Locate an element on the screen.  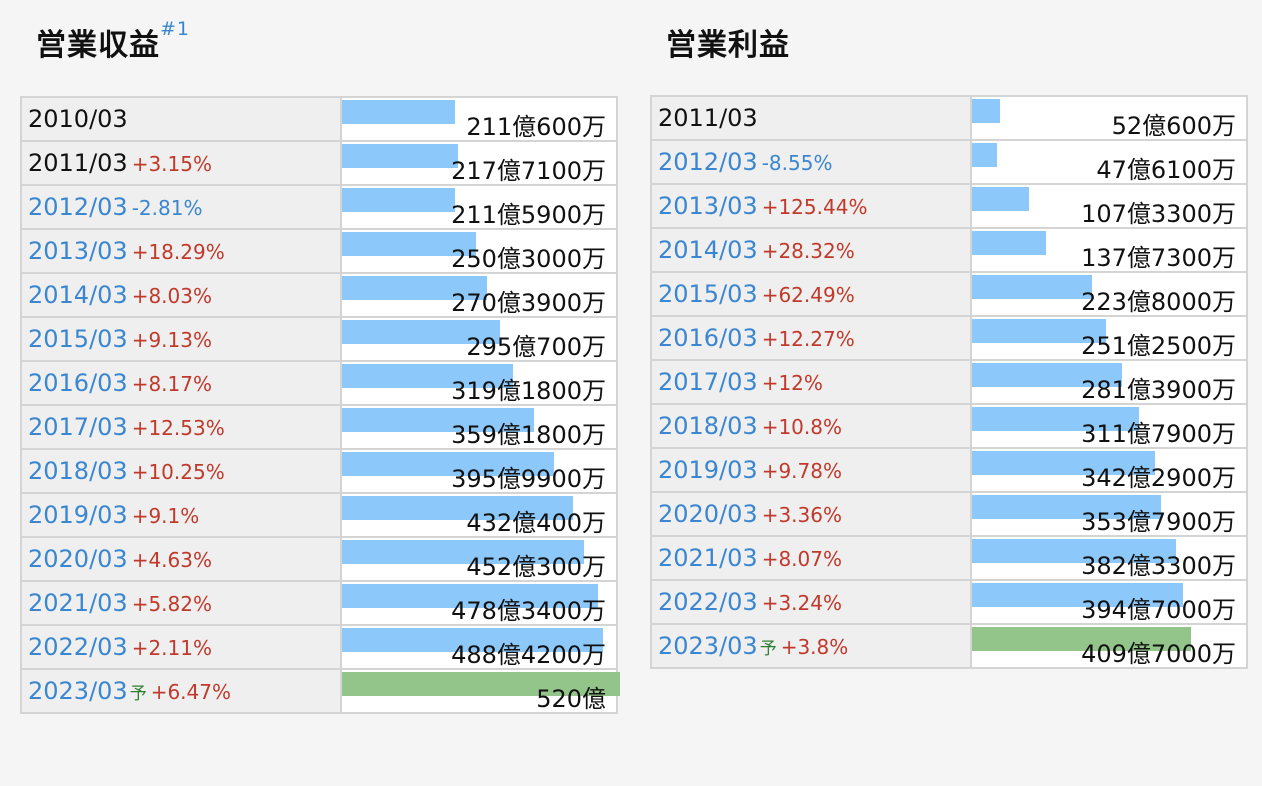
period-cell: 2013/03 +18.29% is located at coordinates (181, 251).